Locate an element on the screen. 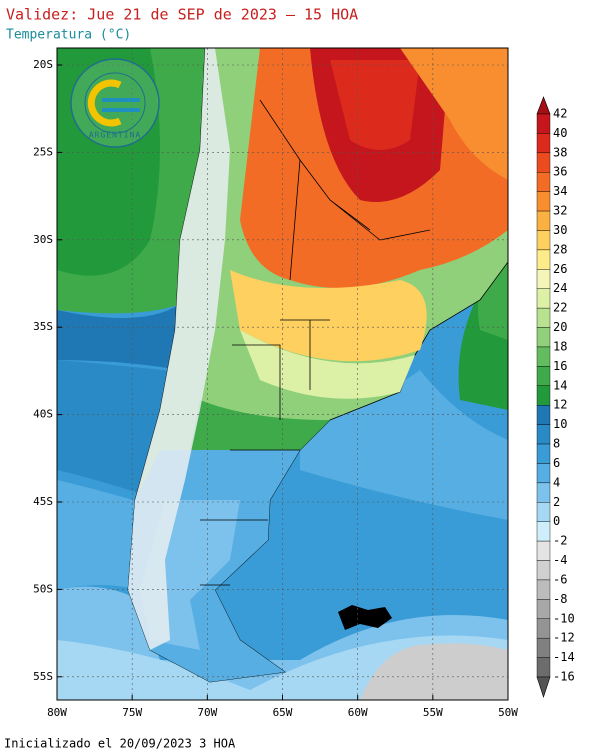  colorbar-label: 30 is located at coordinates (560, 230).